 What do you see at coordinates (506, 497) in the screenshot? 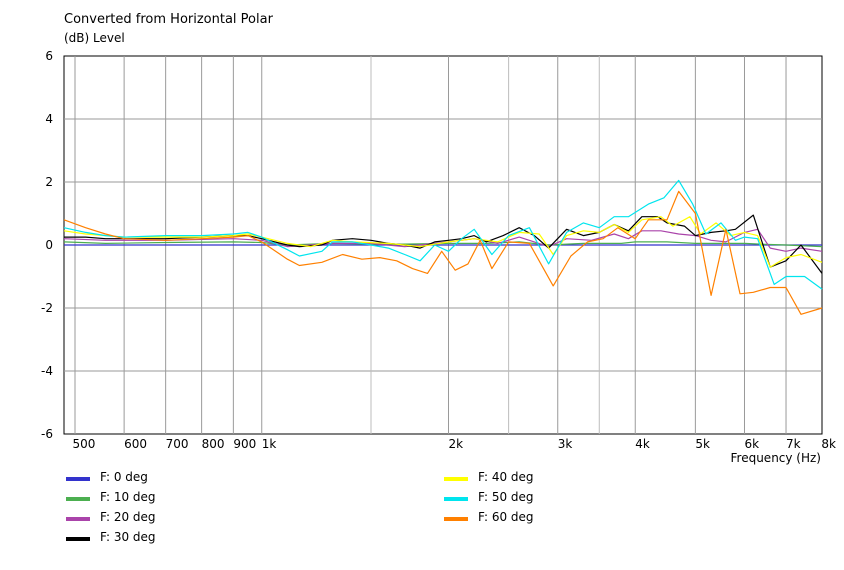
I see `legend-label-f-50-deg: F: 50 deg` at bounding box center [506, 497].